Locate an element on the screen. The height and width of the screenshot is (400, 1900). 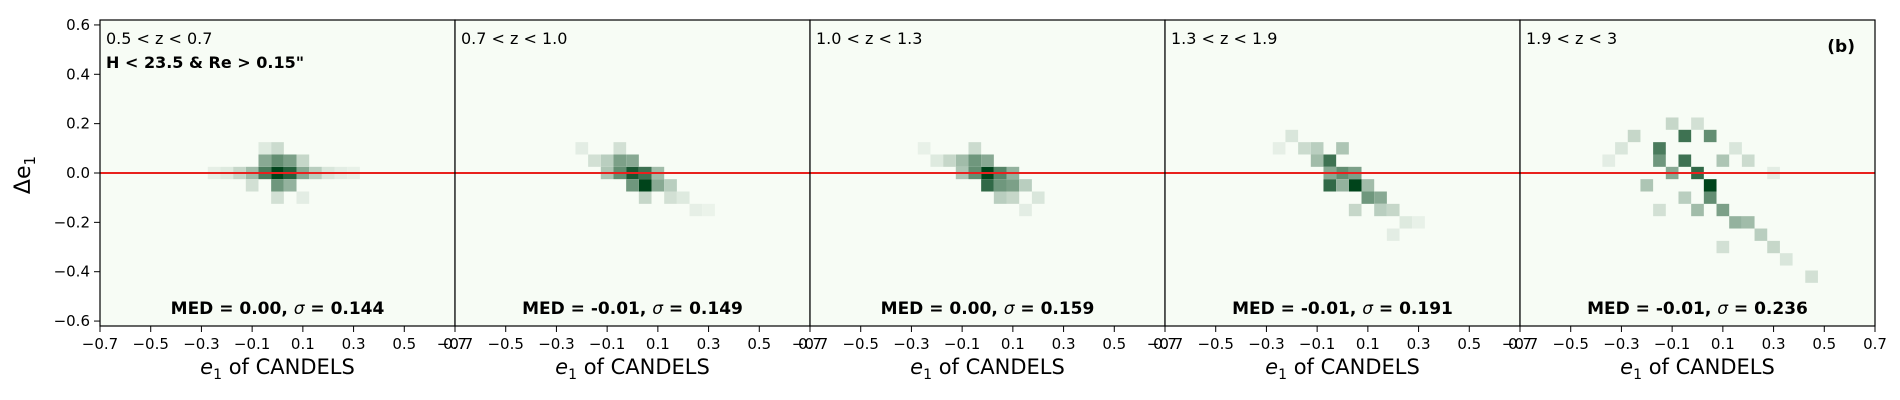
statistics-label: MED = 0.00, σ = 0.159 is located at coordinates (988, 309).